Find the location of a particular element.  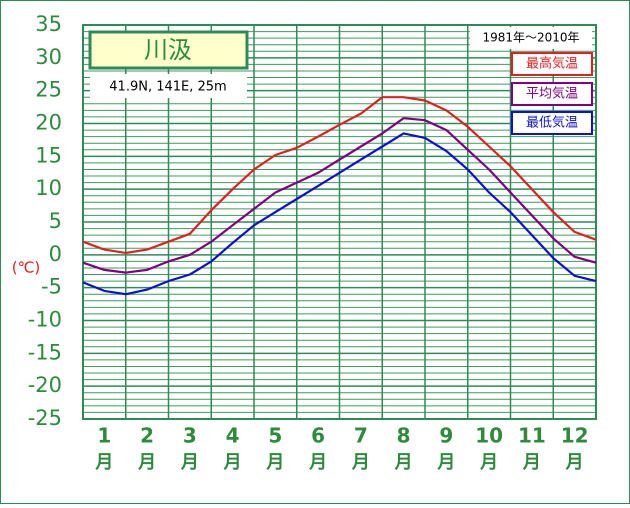

subtitle: 41.9N, 141E, 25m is located at coordinates (167, 87).